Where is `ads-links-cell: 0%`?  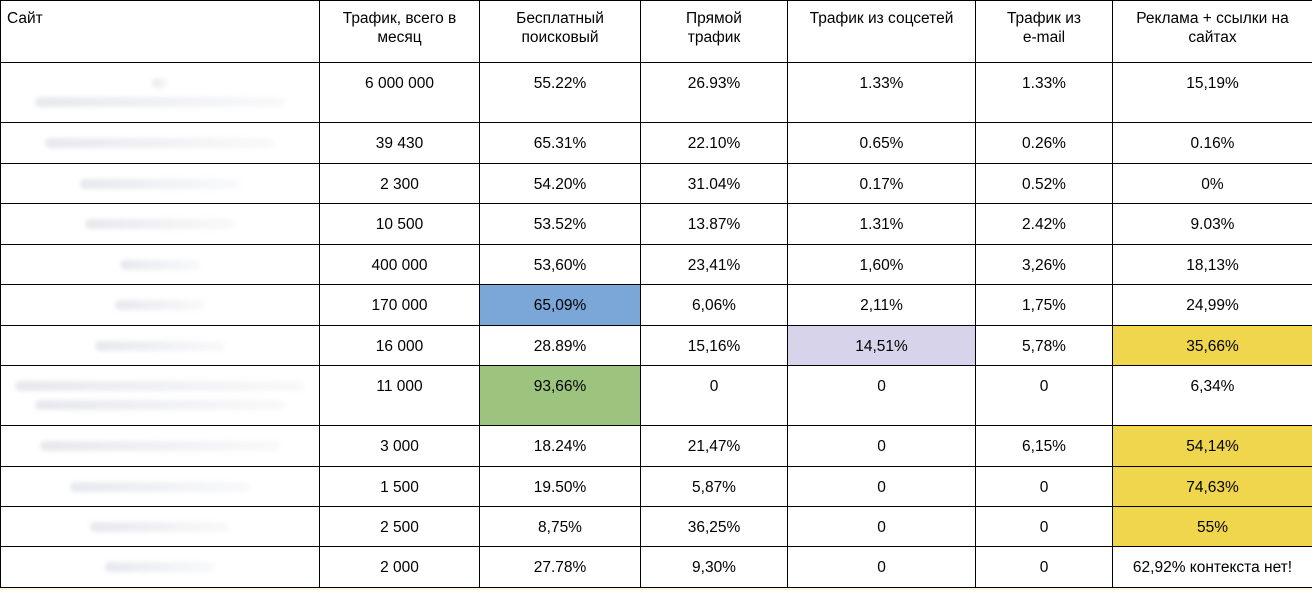 ads-links-cell: 0% is located at coordinates (1212, 183).